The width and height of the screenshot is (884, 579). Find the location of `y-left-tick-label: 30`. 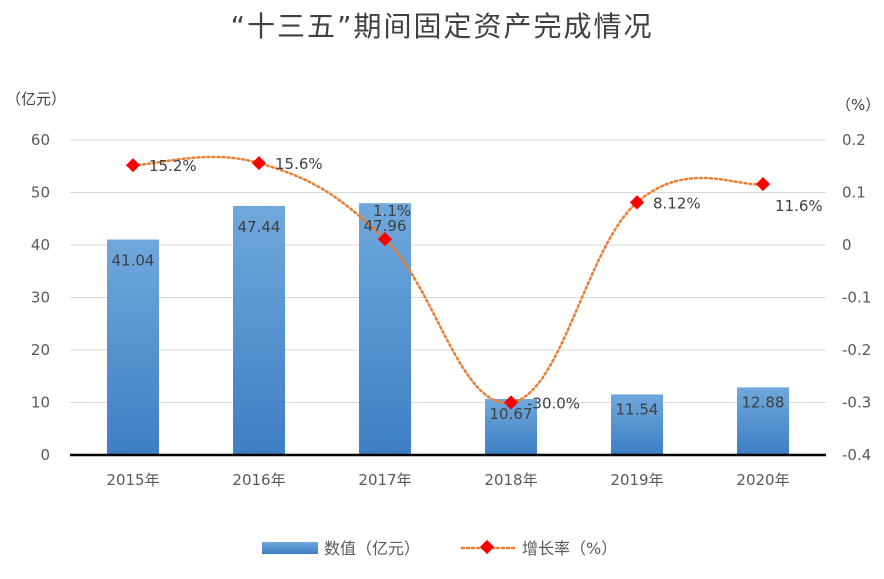

y-left-tick-label: 30 is located at coordinates (40, 298).